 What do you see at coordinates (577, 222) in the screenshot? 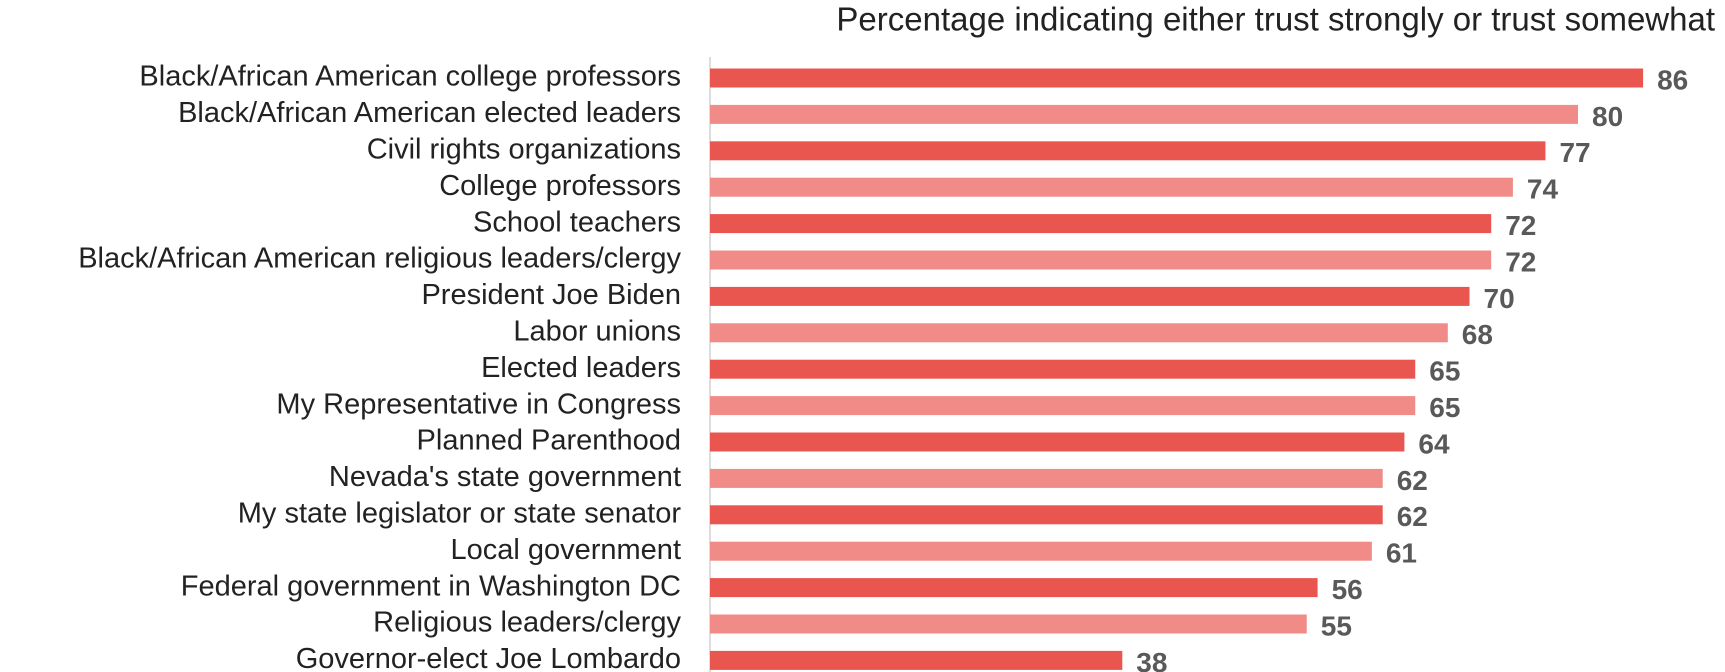
I see `category-label: School teachers` at bounding box center [577, 222].